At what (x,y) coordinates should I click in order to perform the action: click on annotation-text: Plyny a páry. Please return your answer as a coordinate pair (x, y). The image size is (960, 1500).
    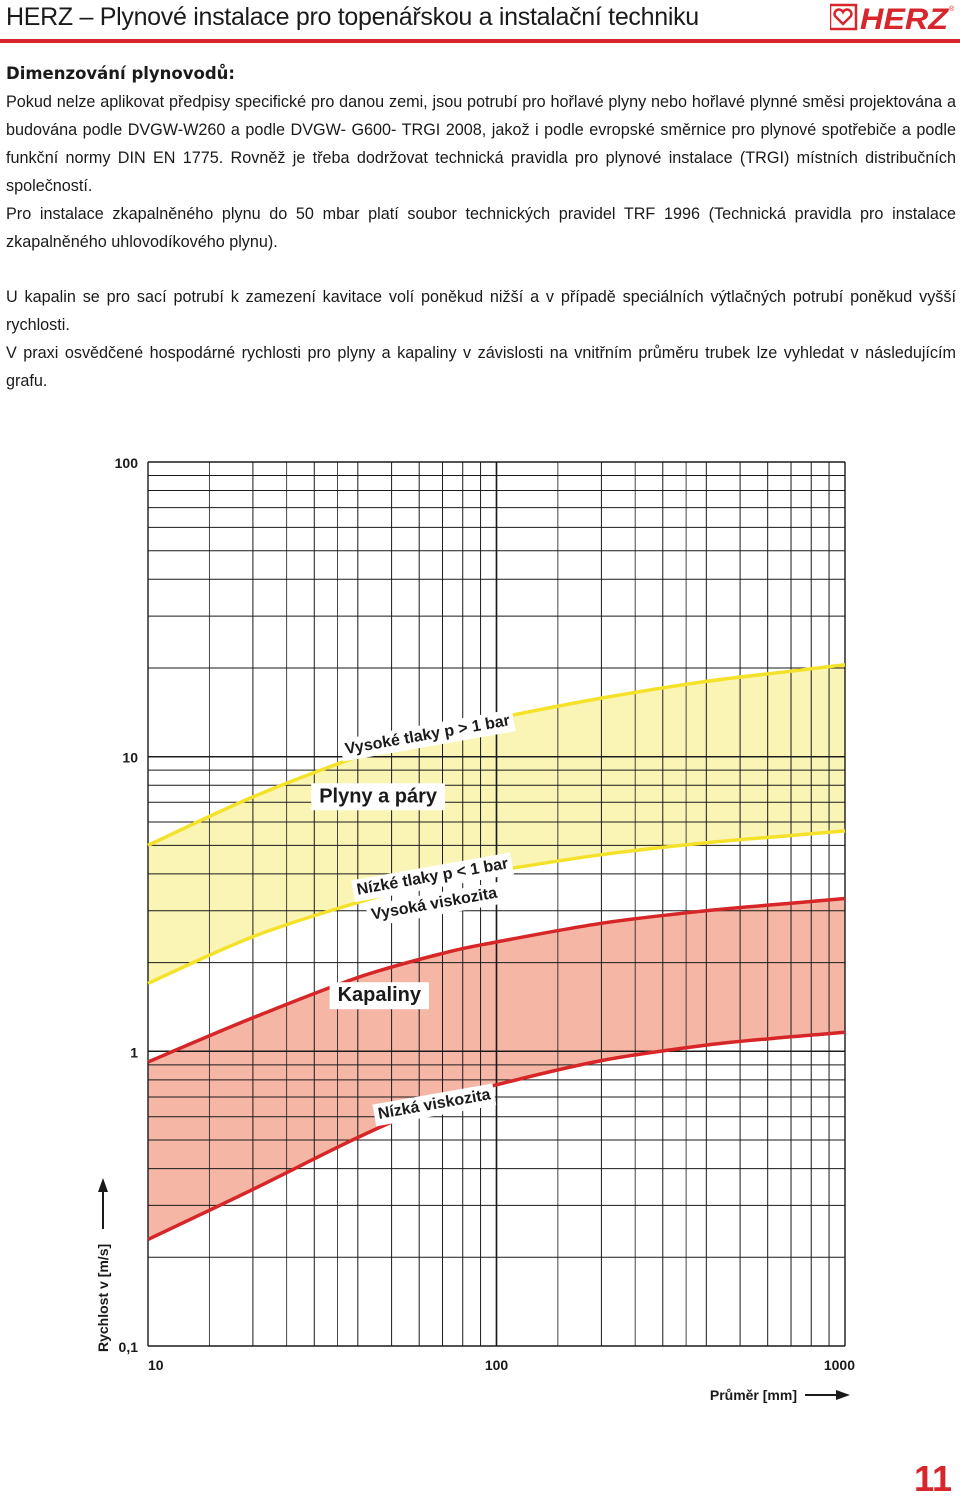
    Looking at the image, I should click on (378, 796).